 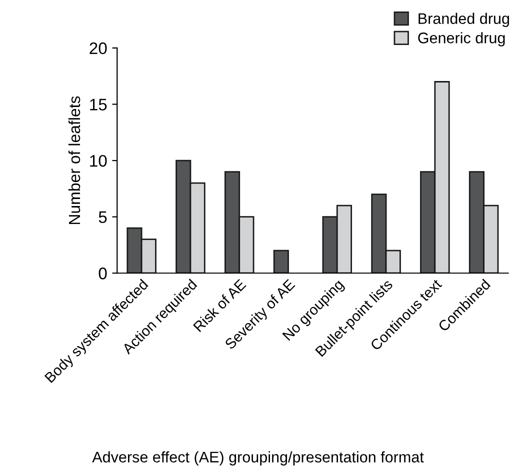 I want to click on legend-label: Branded drug, so click(x=463, y=19).